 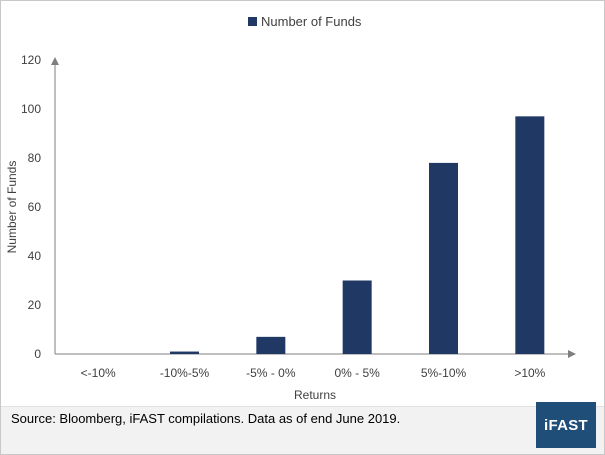 What do you see at coordinates (252, 21) in the screenshot?
I see `legend-swatch` at bounding box center [252, 21].